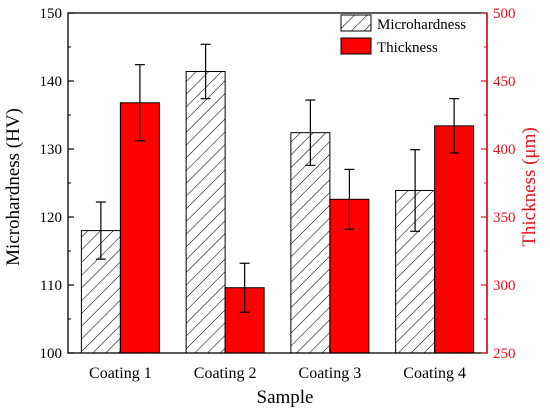 Image resolution: width=550 pixels, height=411 pixels. I want to click on right-tick-label: 300, so click(504, 286).